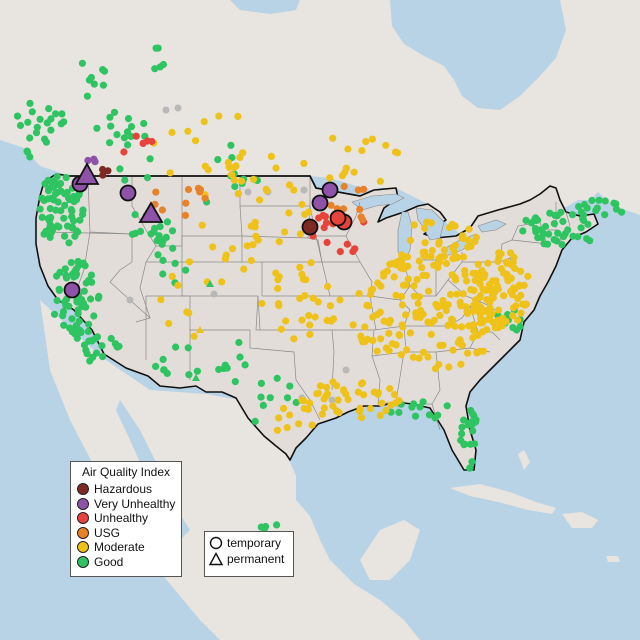 The width and height of the screenshot is (640, 640). I want to click on site-marker-vu, so click(88, 160).